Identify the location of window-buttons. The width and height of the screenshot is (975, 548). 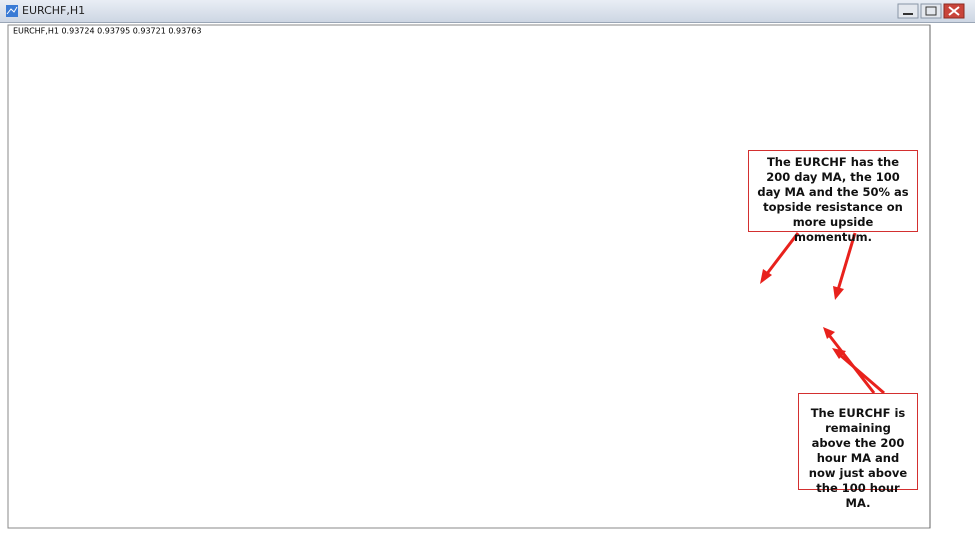
(932, 11).